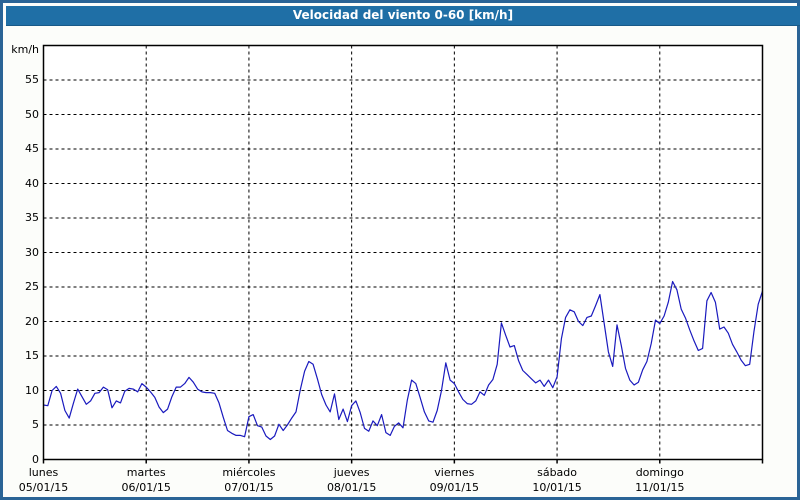 The width and height of the screenshot is (800, 503). I want to click on x-axis-date-label: 11/01/15, so click(660, 487).